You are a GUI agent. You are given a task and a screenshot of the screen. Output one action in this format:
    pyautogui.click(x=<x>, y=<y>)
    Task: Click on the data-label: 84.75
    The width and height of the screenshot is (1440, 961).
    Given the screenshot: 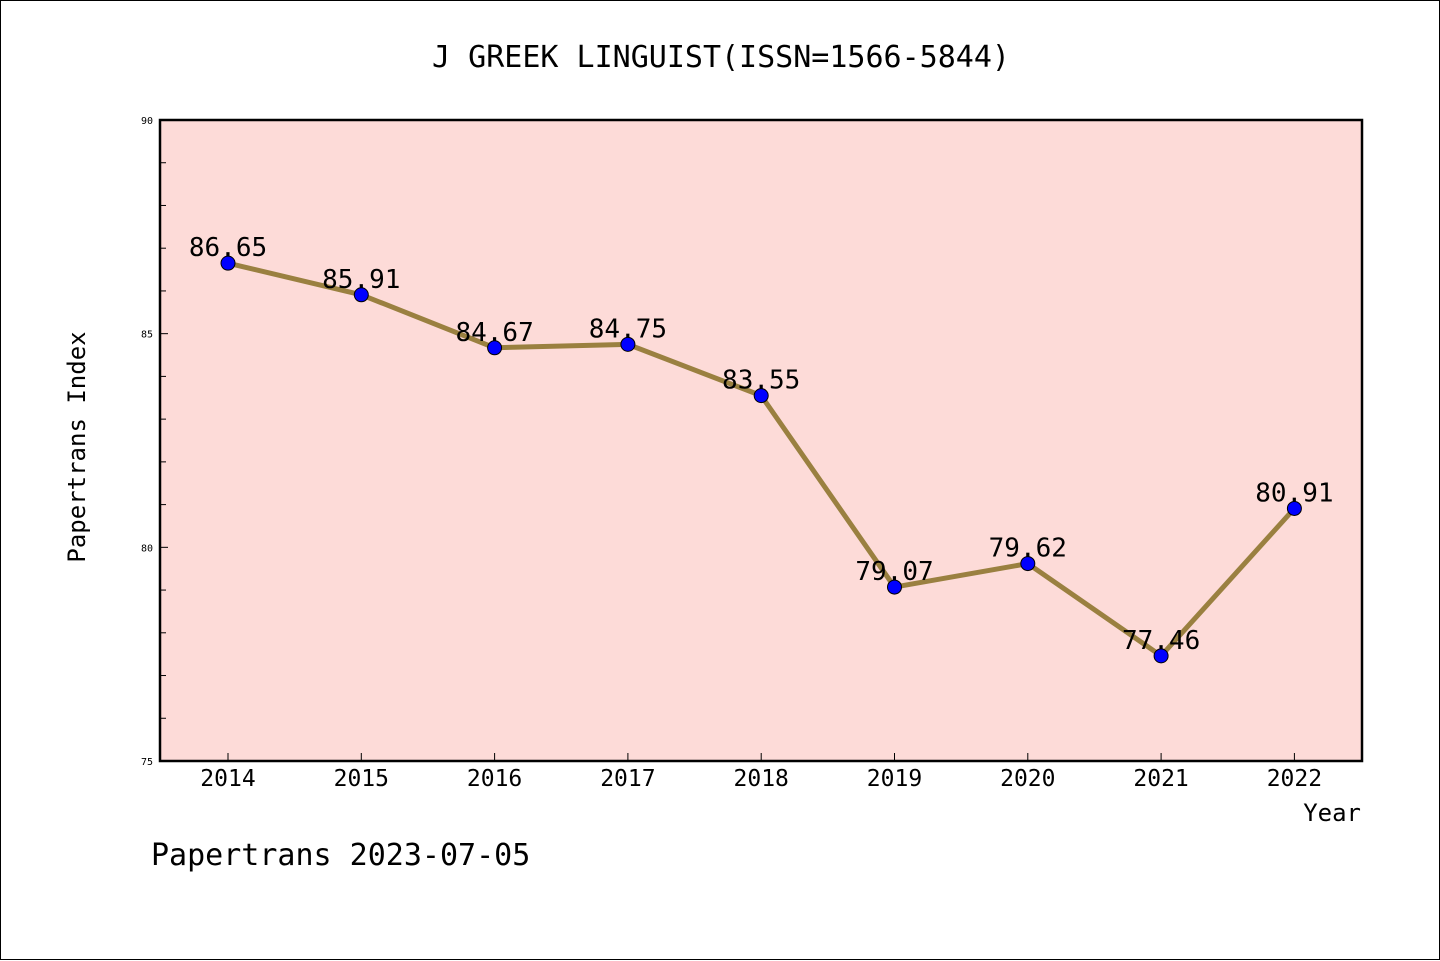 What is the action you would take?
    pyautogui.click(x=628, y=329)
    